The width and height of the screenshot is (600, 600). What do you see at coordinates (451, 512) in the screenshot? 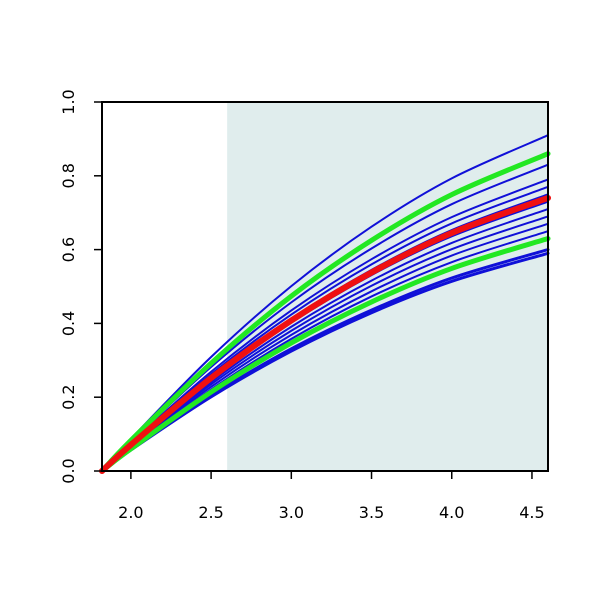
I see `x-tick-label: 4.0` at bounding box center [451, 512].